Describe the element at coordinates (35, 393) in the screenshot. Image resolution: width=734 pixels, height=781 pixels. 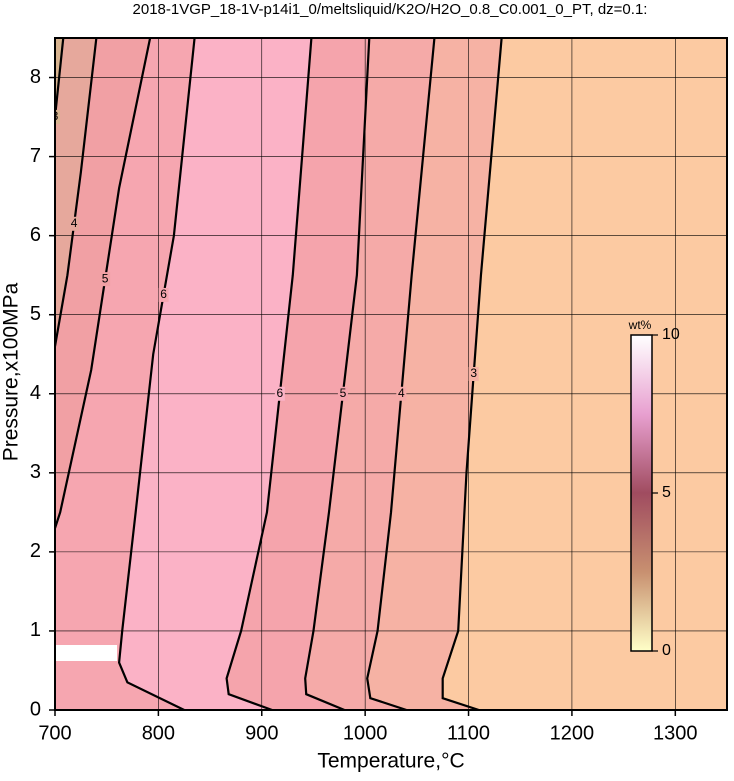
I see `y-tick-label: 4` at that location.